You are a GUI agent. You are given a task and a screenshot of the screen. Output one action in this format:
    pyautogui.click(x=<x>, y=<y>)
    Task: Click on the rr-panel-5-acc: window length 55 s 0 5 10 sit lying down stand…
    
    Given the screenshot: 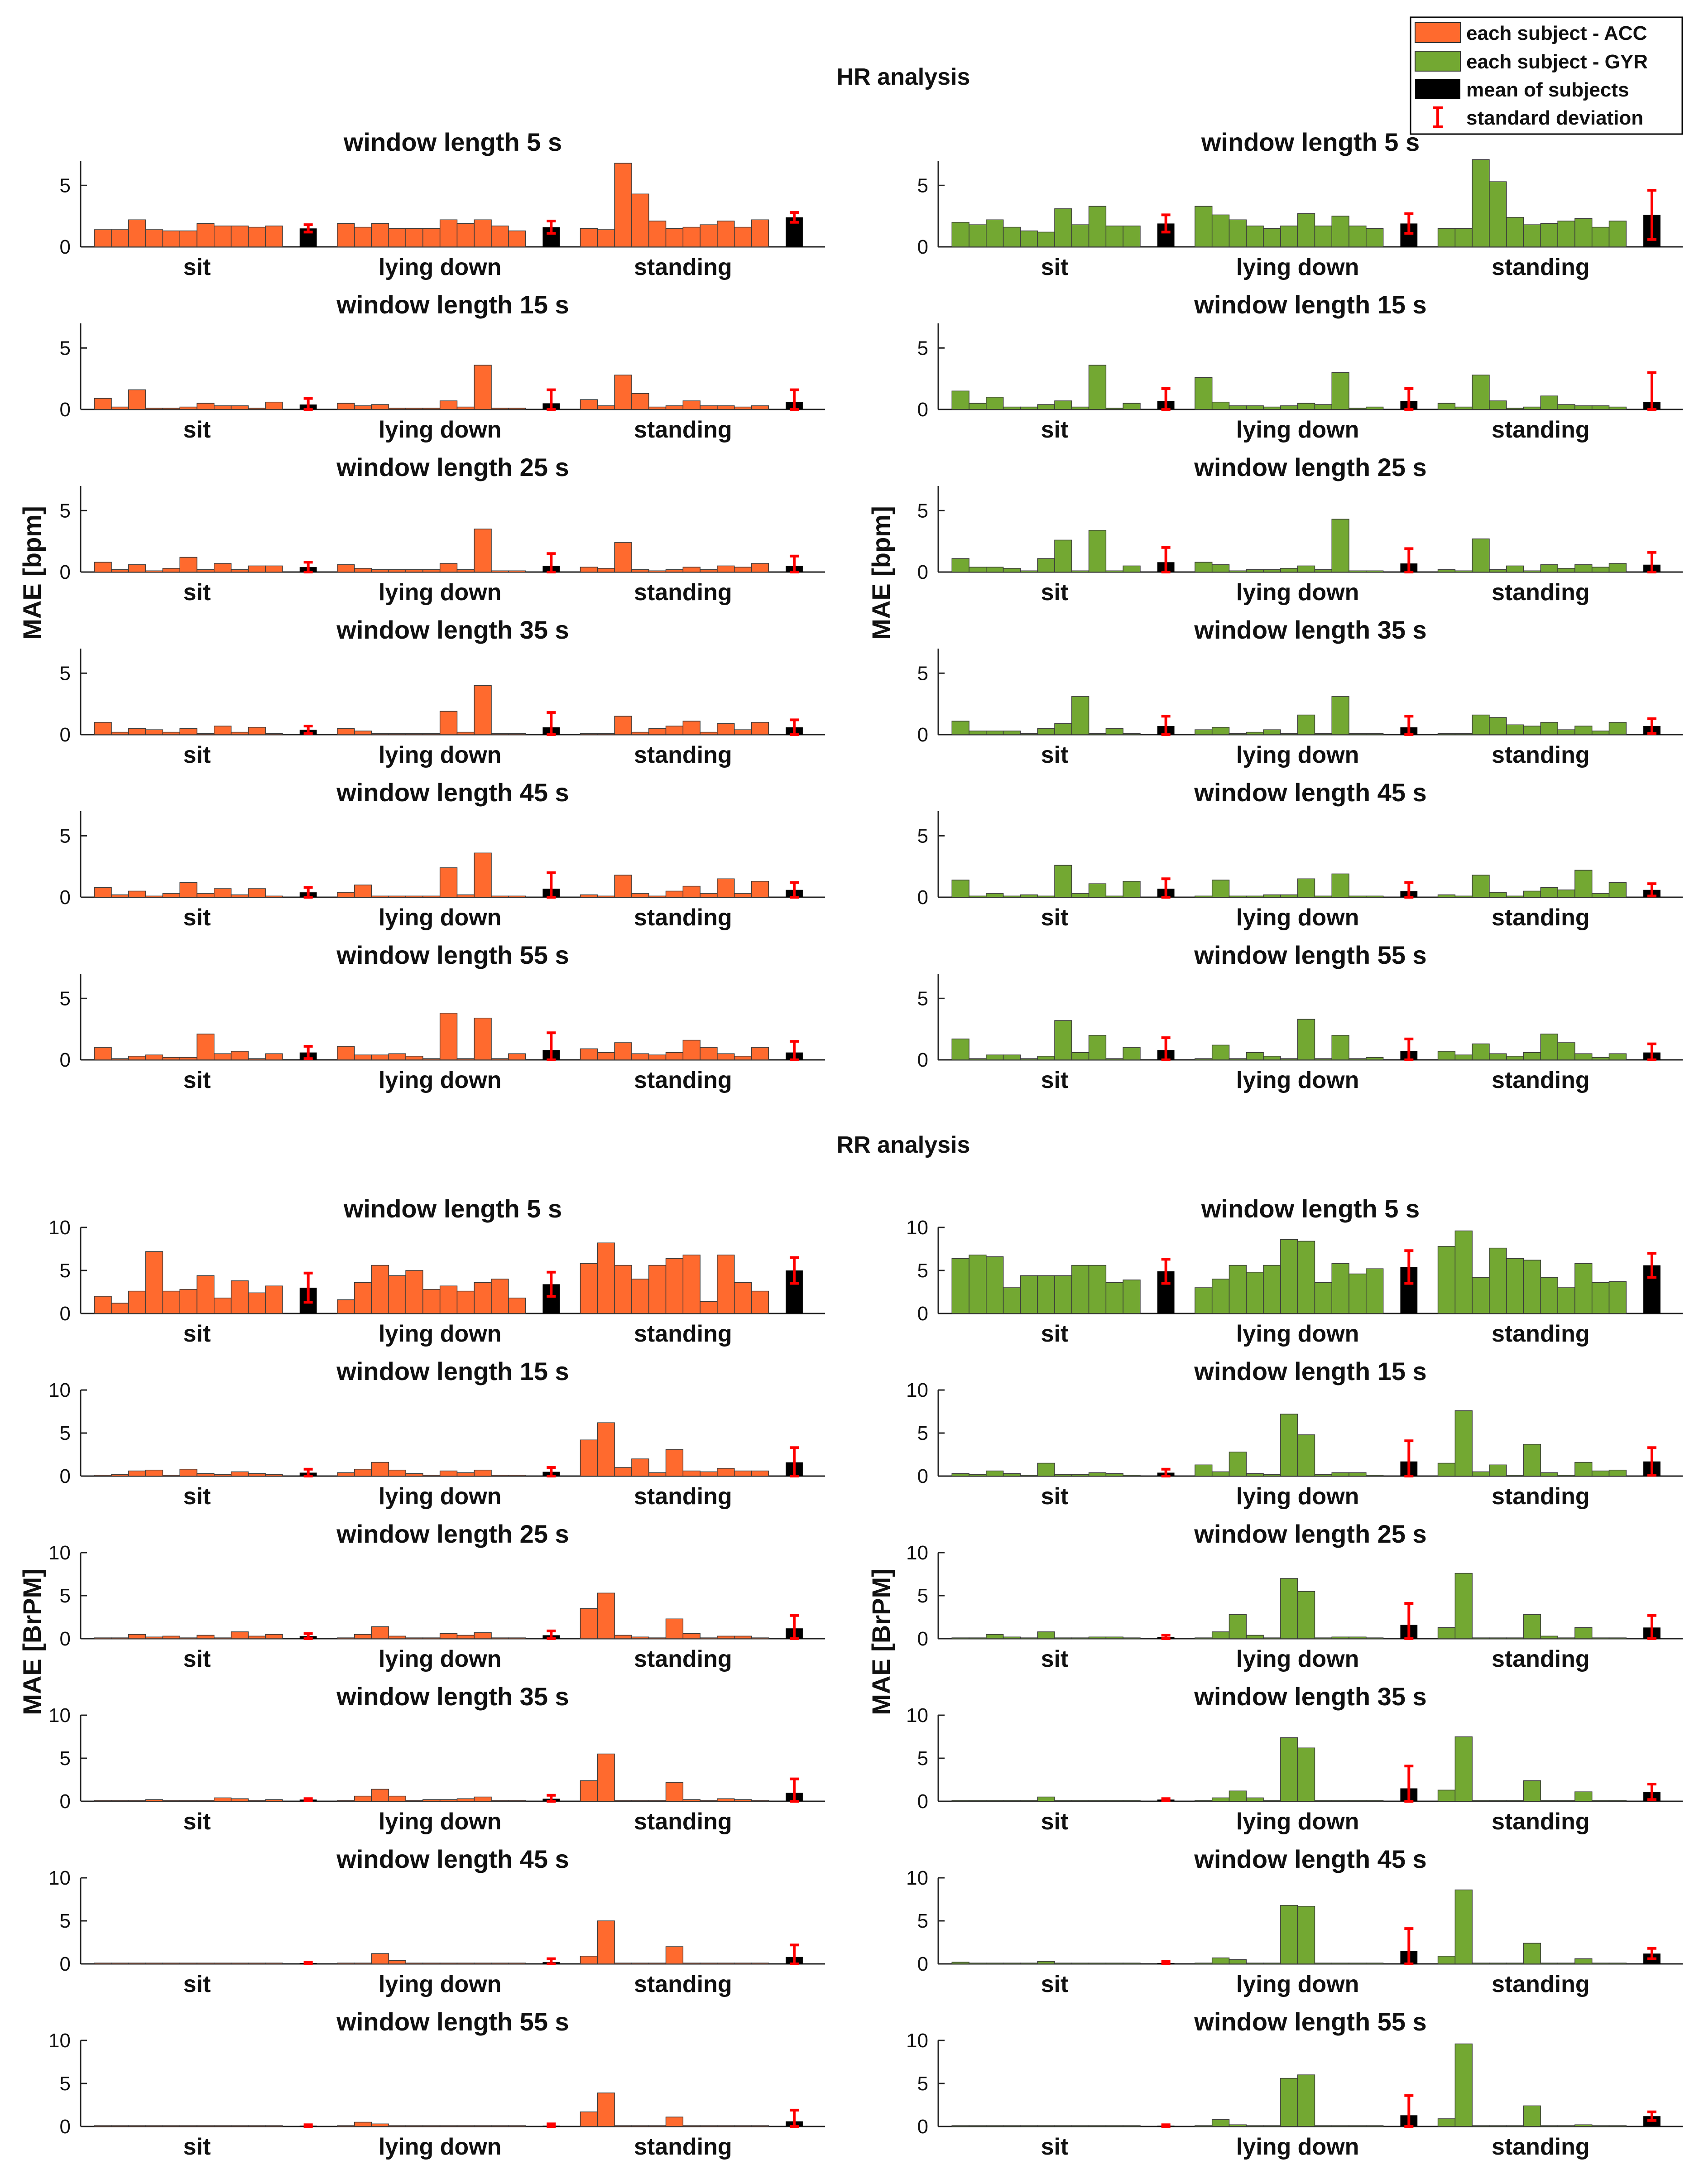 What is the action you would take?
    pyautogui.click(x=436, y=2083)
    